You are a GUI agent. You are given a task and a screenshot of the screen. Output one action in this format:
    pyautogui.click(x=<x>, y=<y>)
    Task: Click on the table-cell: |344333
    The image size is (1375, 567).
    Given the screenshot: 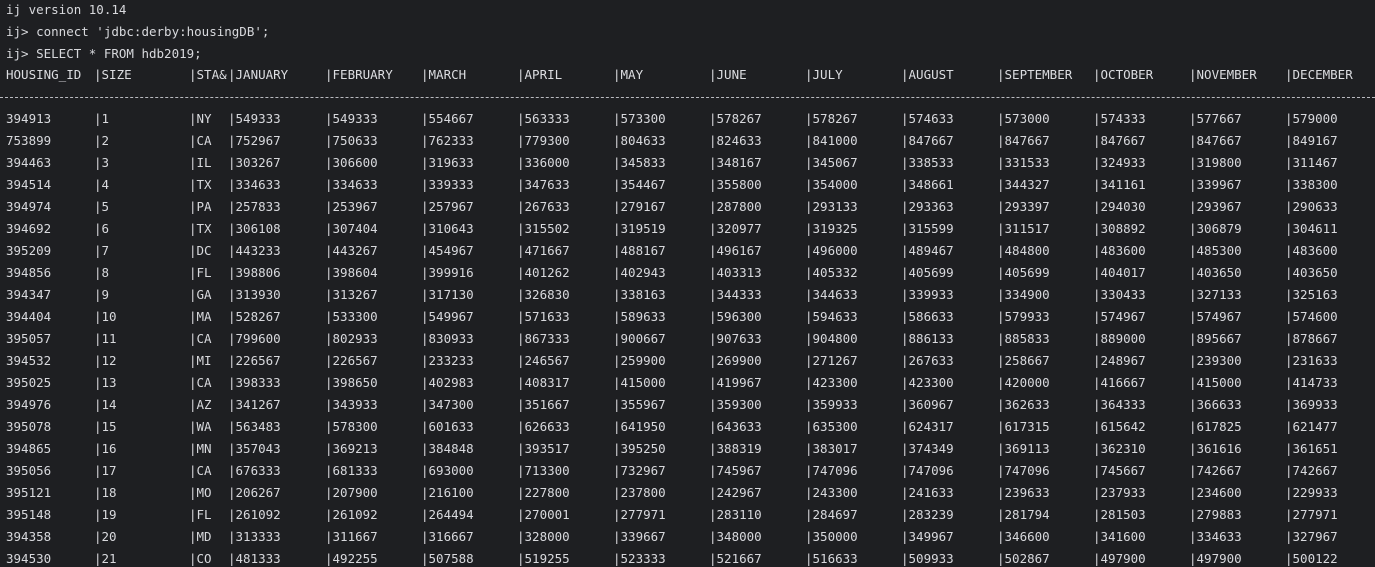 What is the action you would take?
    pyautogui.click(x=735, y=294)
    